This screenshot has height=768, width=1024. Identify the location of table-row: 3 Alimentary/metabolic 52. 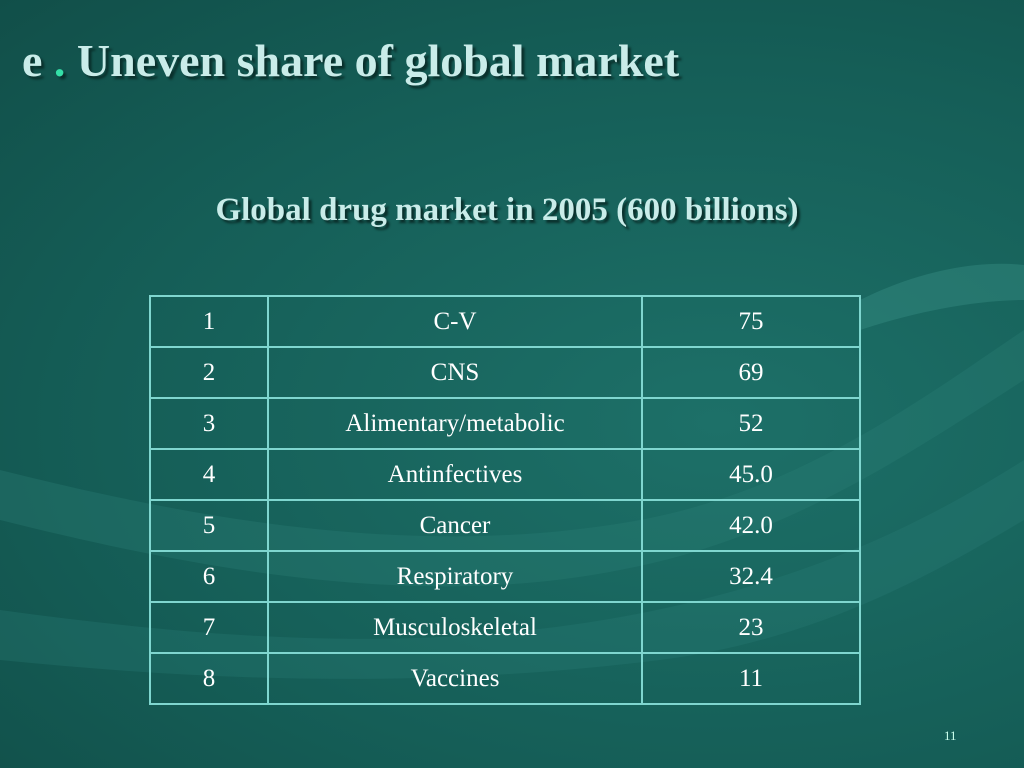
(505, 423).